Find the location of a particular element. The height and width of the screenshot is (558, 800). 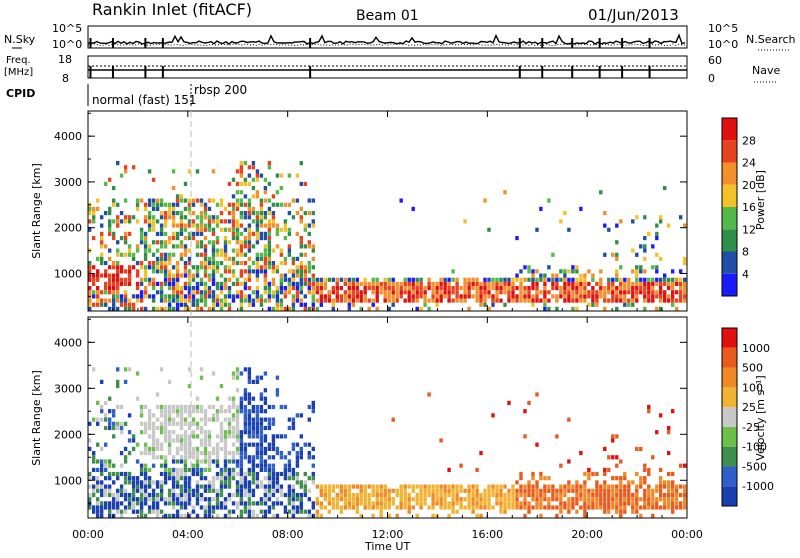

colorbar-tick-label: 8 is located at coordinates (745, 252).